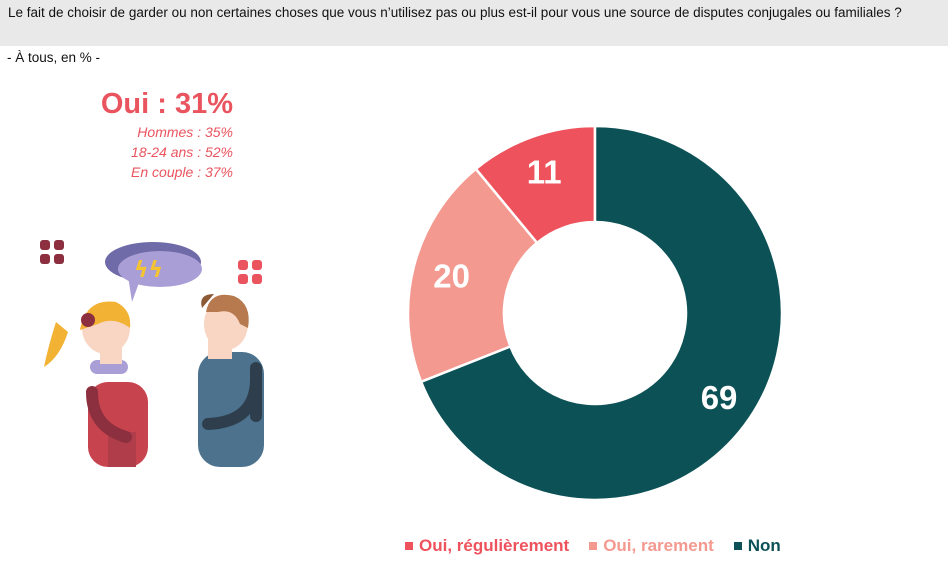 This screenshot has height=564, width=948. What do you see at coordinates (719, 397) in the screenshot?
I see `slice-value-label: 69` at bounding box center [719, 397].